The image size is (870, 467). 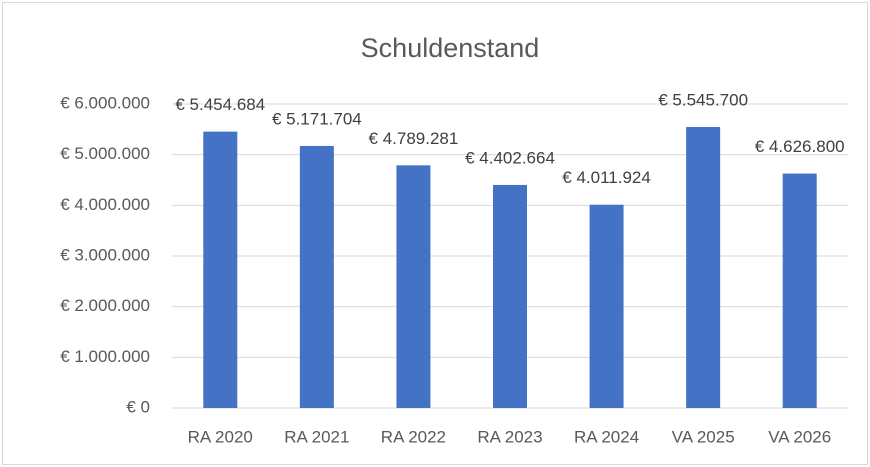 What do you see at coordinates (317, 118) in the screenshot?
I see `value-label: € 5.171.704` at bounding box center [317, 118].